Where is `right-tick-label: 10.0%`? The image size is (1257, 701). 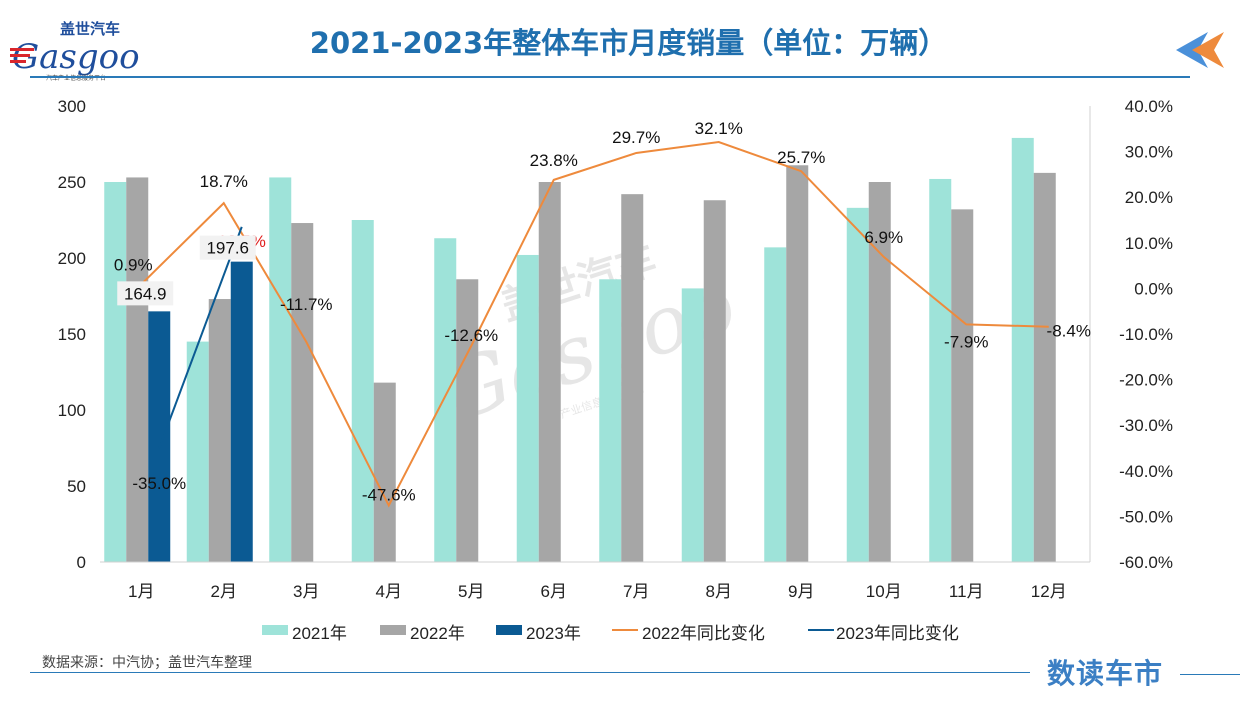 right-tick-label: 10.0% is located at coordinates (1149, 243).